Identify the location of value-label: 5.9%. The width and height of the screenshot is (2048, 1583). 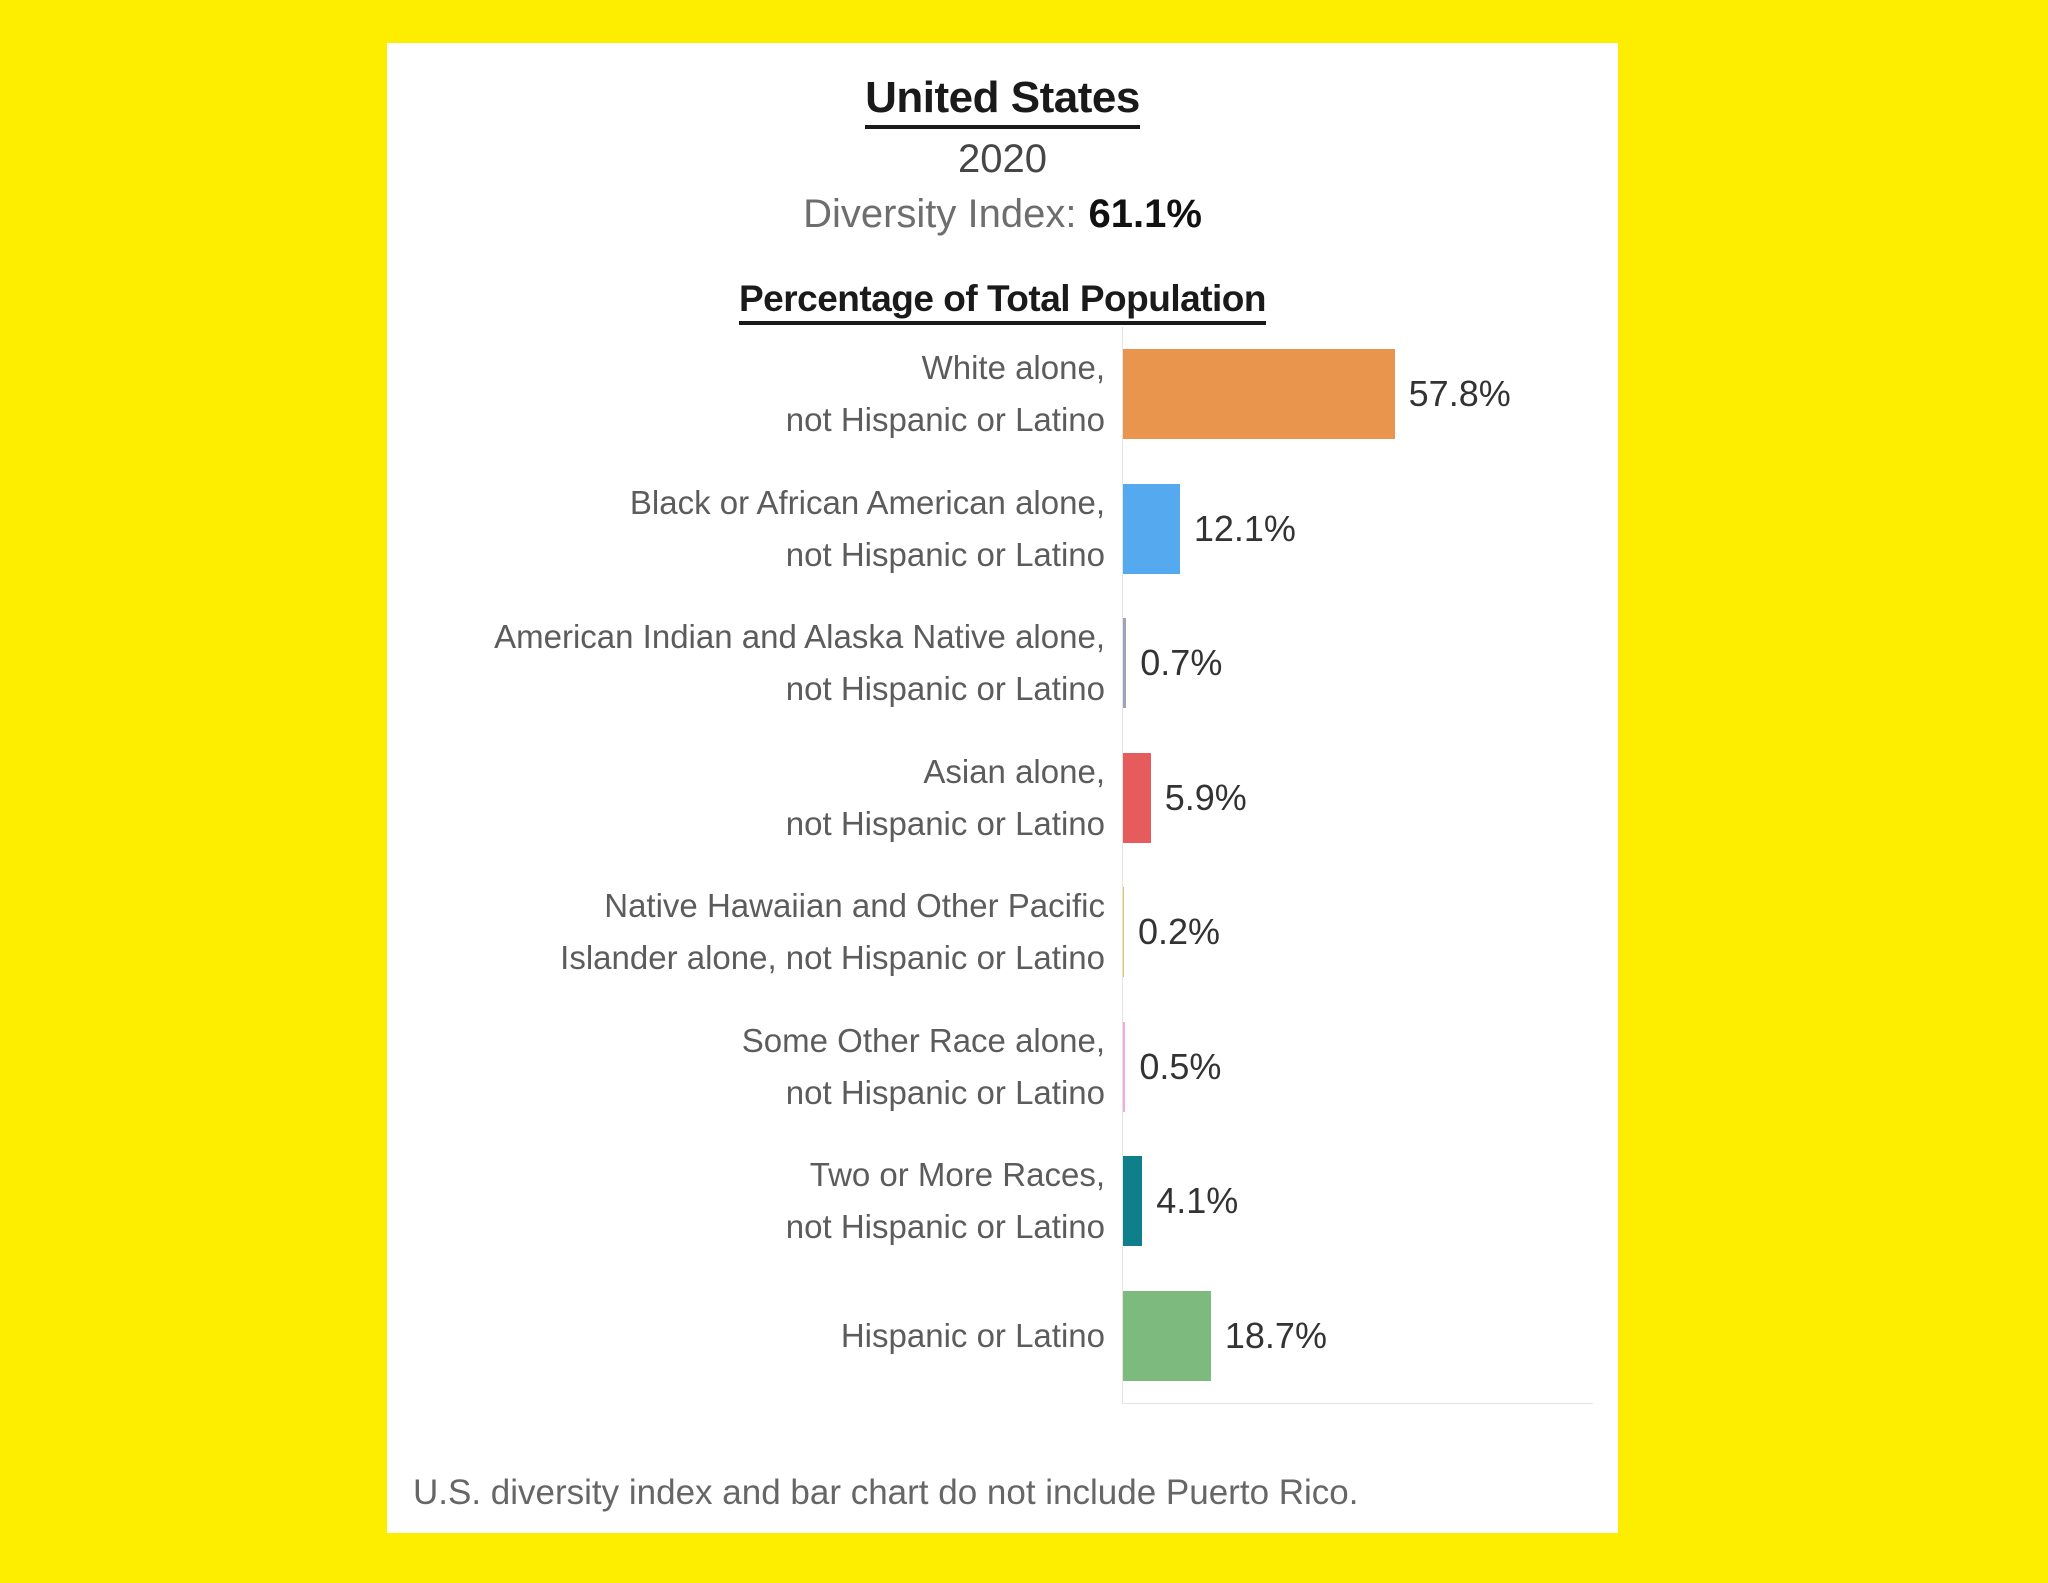
(1205, 797).